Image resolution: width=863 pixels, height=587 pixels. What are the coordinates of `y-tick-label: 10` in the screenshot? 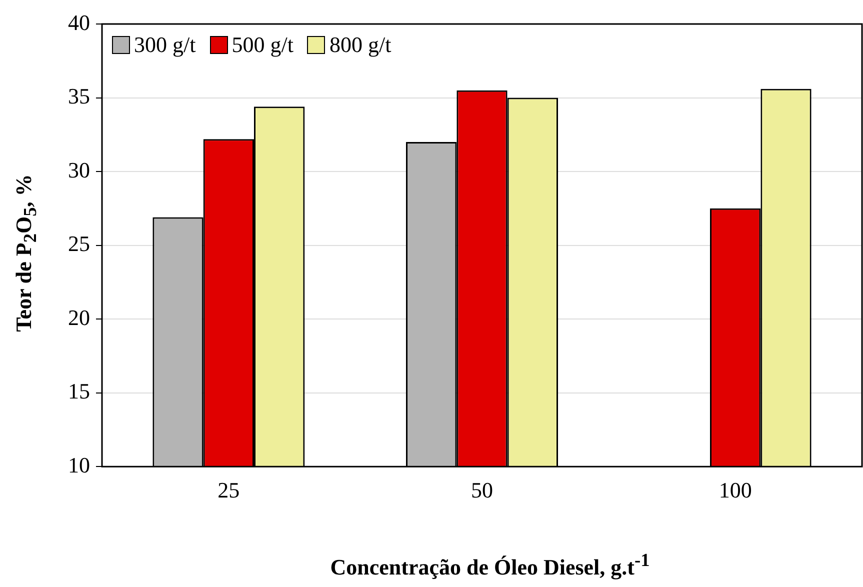 It's located at (79, 465).